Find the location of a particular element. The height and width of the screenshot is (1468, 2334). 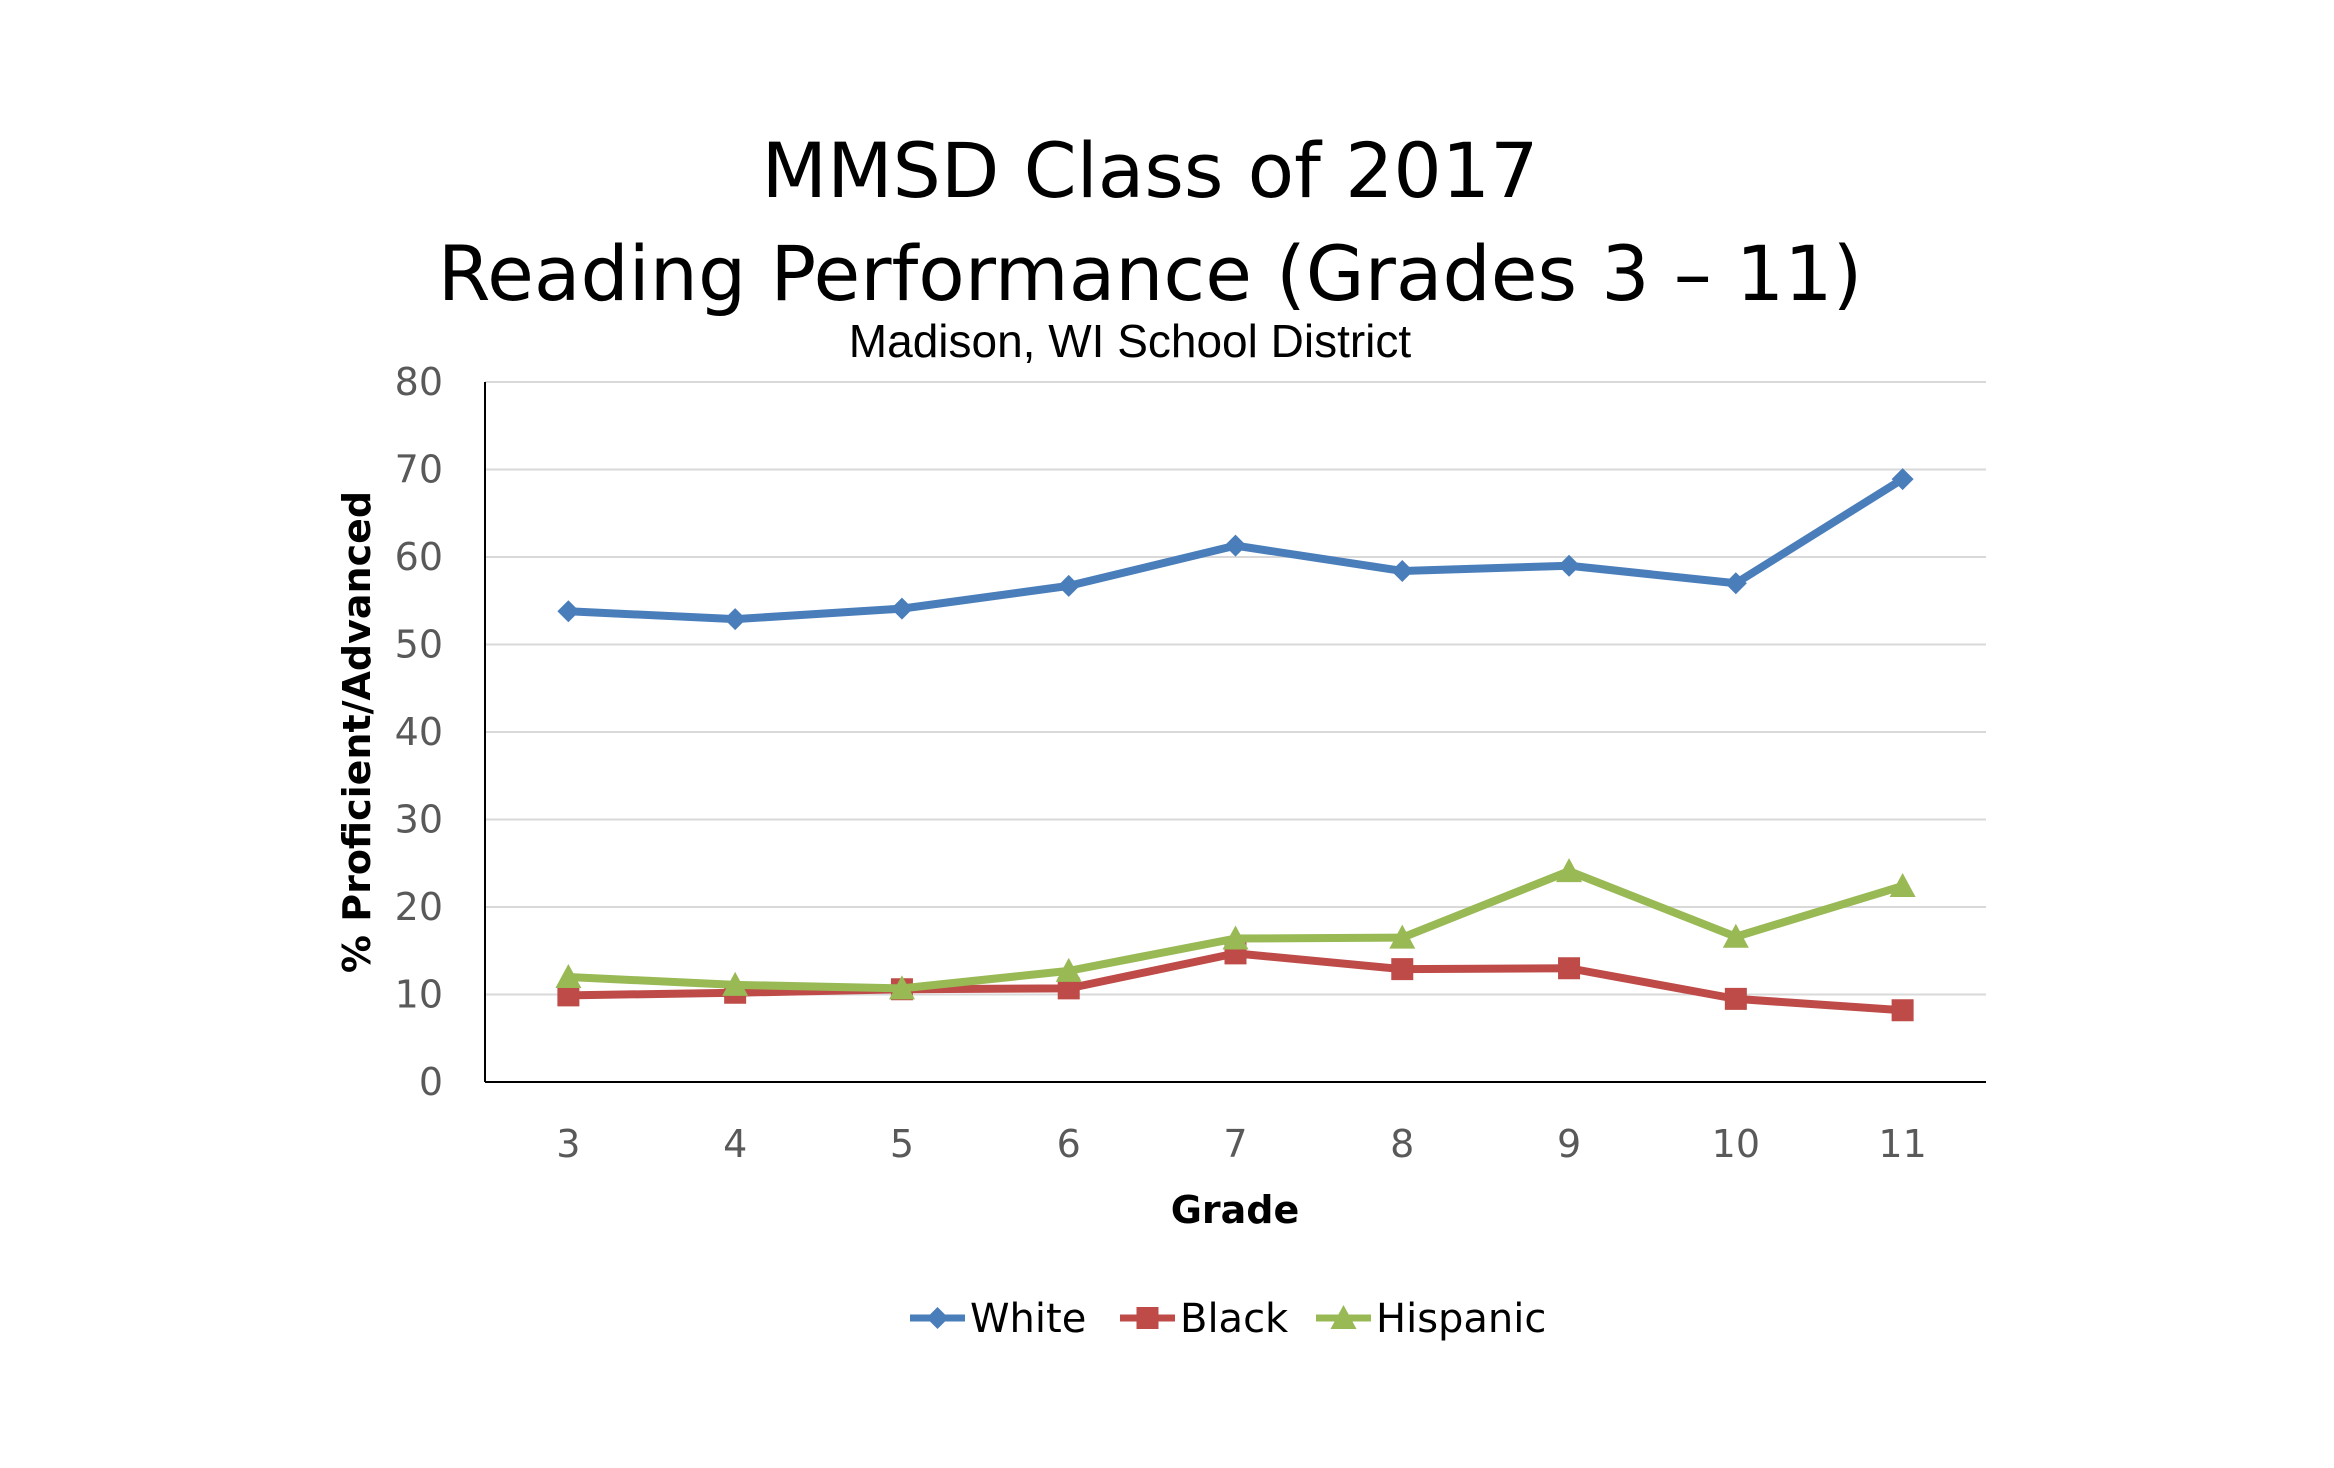

legend-marker-hispanic is located at coordinates (1343, 1317).